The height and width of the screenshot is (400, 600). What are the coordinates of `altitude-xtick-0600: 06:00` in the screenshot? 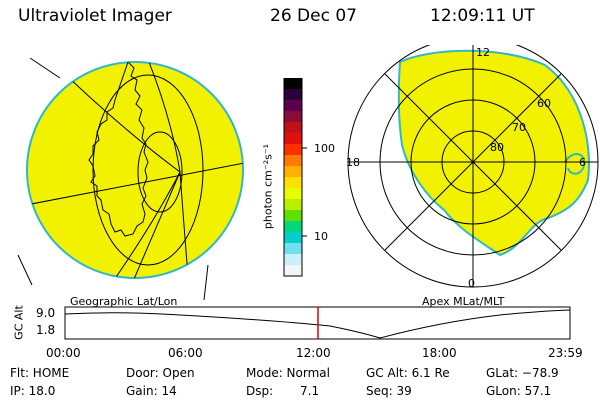 It's located at (185, 353).